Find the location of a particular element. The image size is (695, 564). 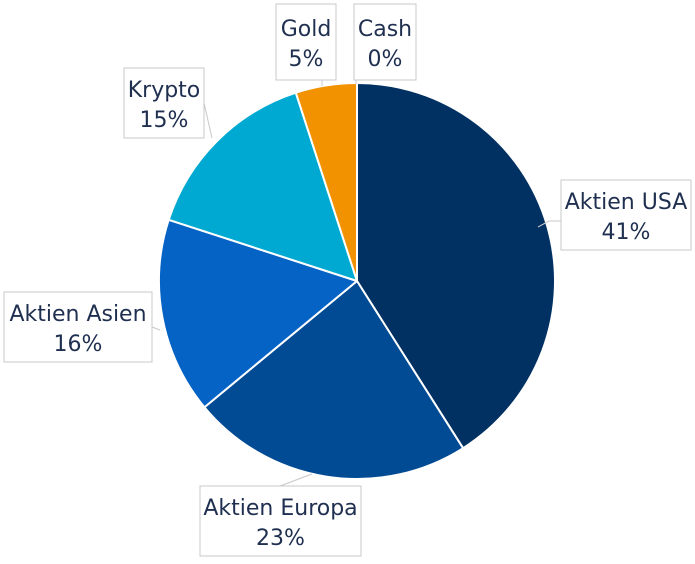

data-label-name-cash: Cash is located at coordinates (385, 29).